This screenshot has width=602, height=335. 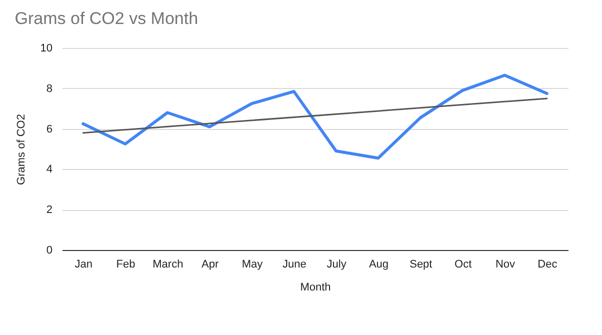 What do you see at coordinates (253, 264) in the screenshot?
I see `x-tick-label: May` at bounding box center [253, 264].